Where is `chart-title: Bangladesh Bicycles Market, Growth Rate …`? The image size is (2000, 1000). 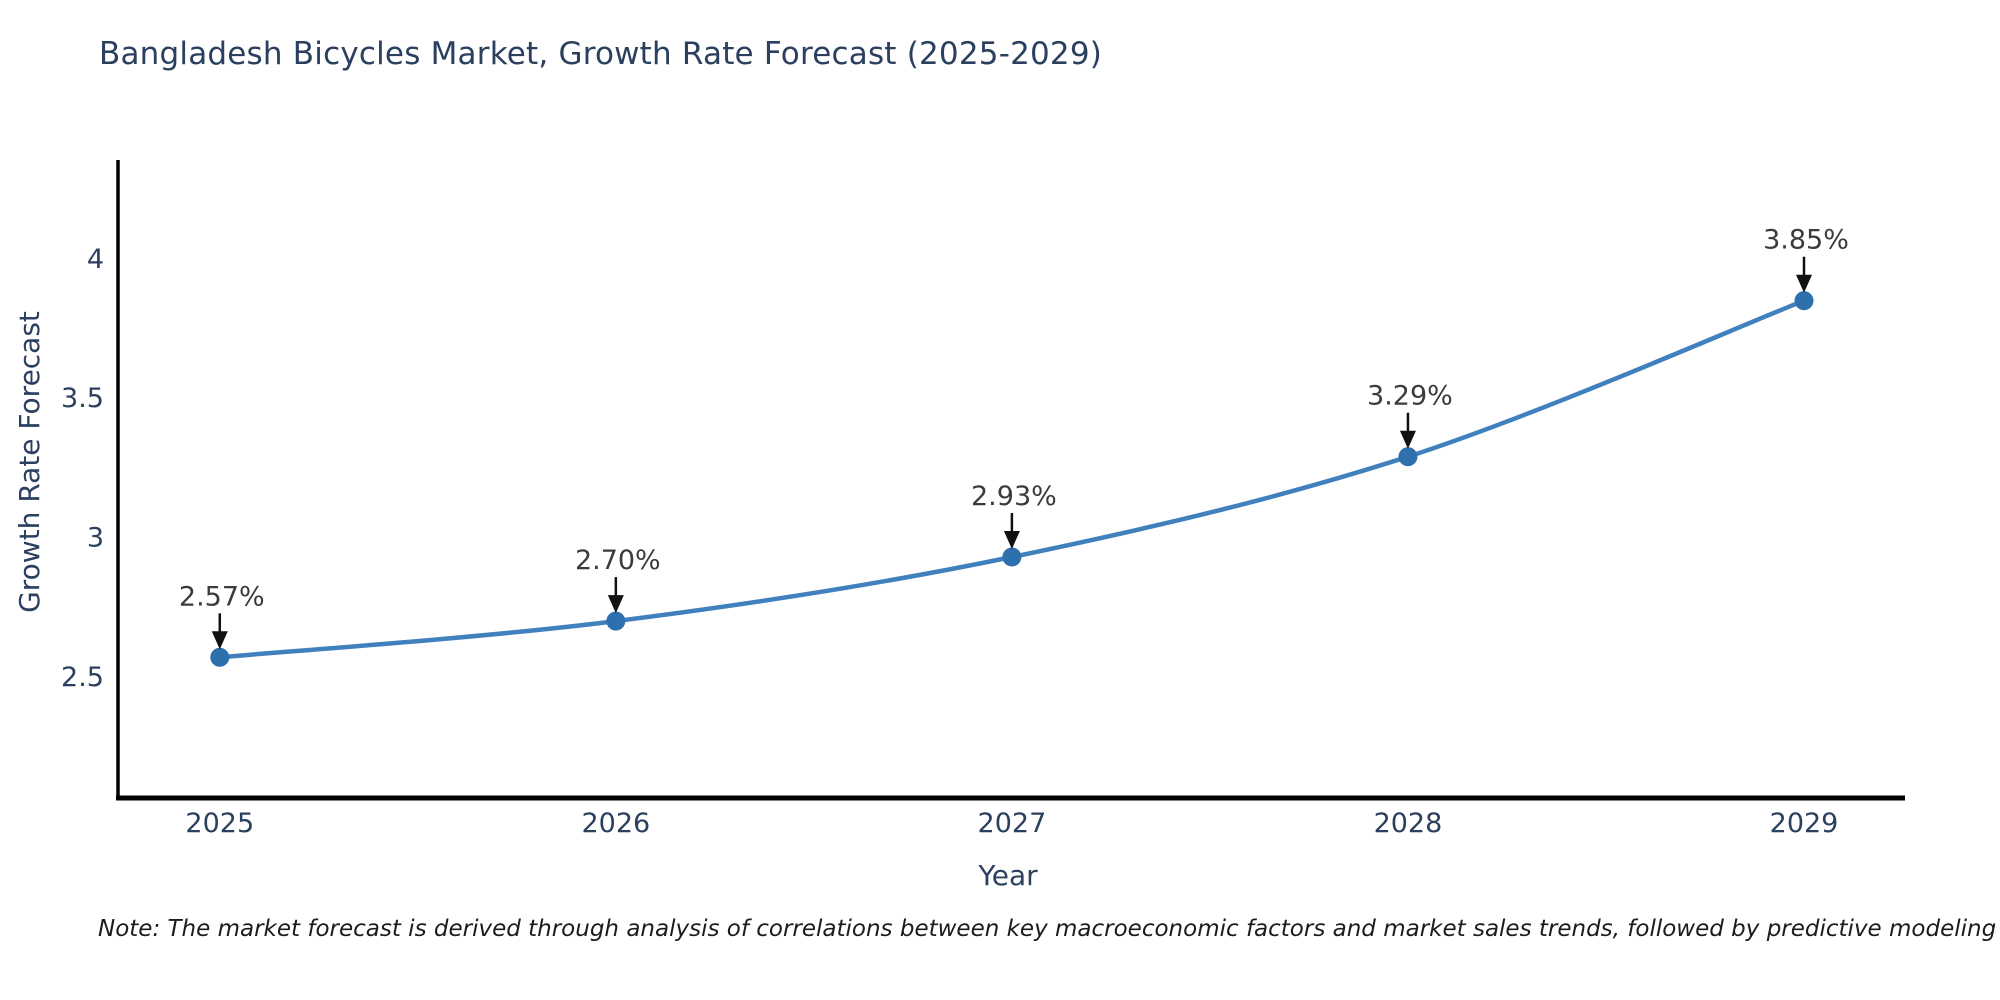 chart-title: Bangladesh Bicycles Market, Growth Rate … is located at coordinates (601, 54).